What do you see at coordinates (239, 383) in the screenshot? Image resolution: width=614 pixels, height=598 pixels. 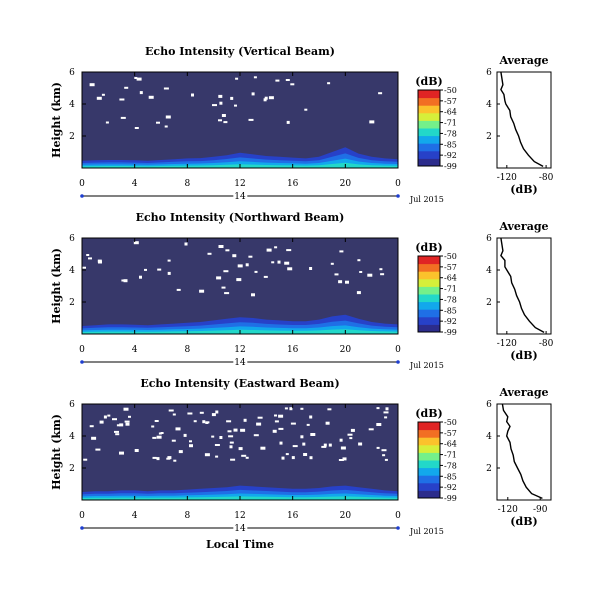 I see `panel-title: Echo Intensity (Eastward Beam)` at bounding box center [239, 383].